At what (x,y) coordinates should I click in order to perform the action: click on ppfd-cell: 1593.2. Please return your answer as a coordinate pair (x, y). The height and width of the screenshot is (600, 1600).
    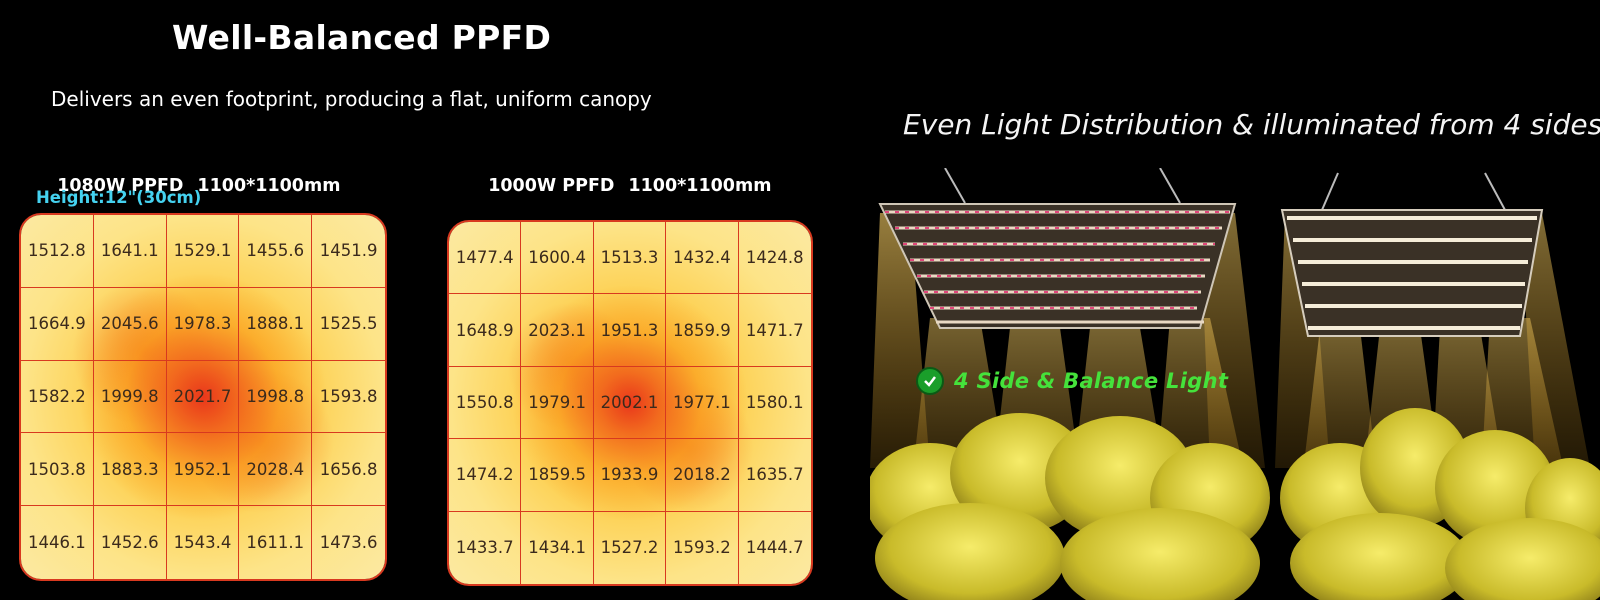
    Looking at the image, I should click on (702, 547).